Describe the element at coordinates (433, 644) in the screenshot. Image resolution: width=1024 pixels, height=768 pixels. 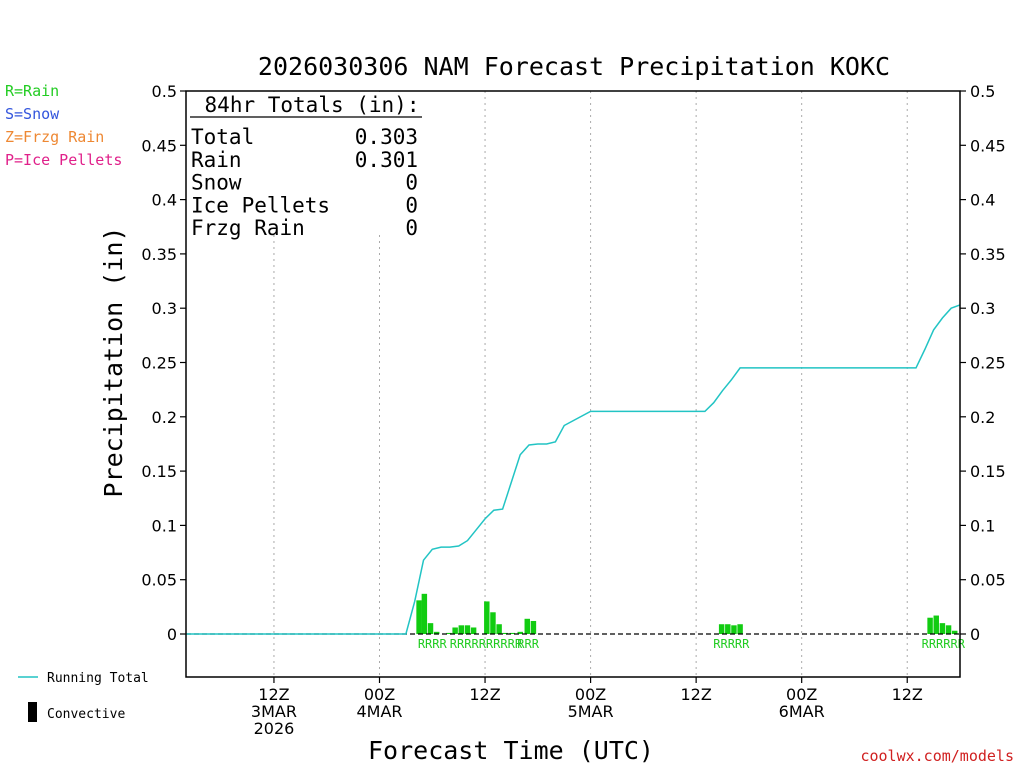
I see `precip-type-label: RRRR` at that location.